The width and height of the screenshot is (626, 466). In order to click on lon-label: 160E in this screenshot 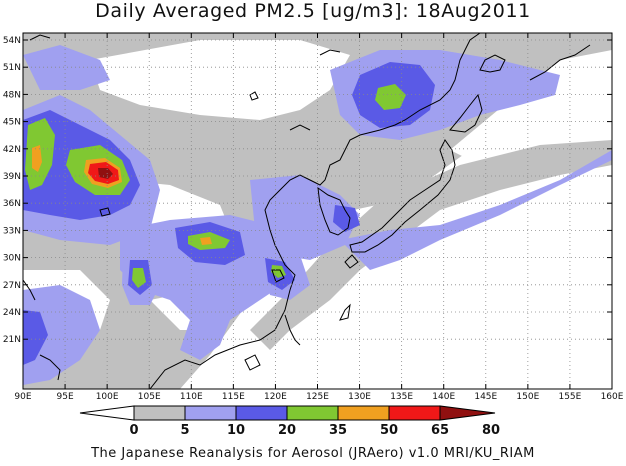, I will do `click(612, 397)`.